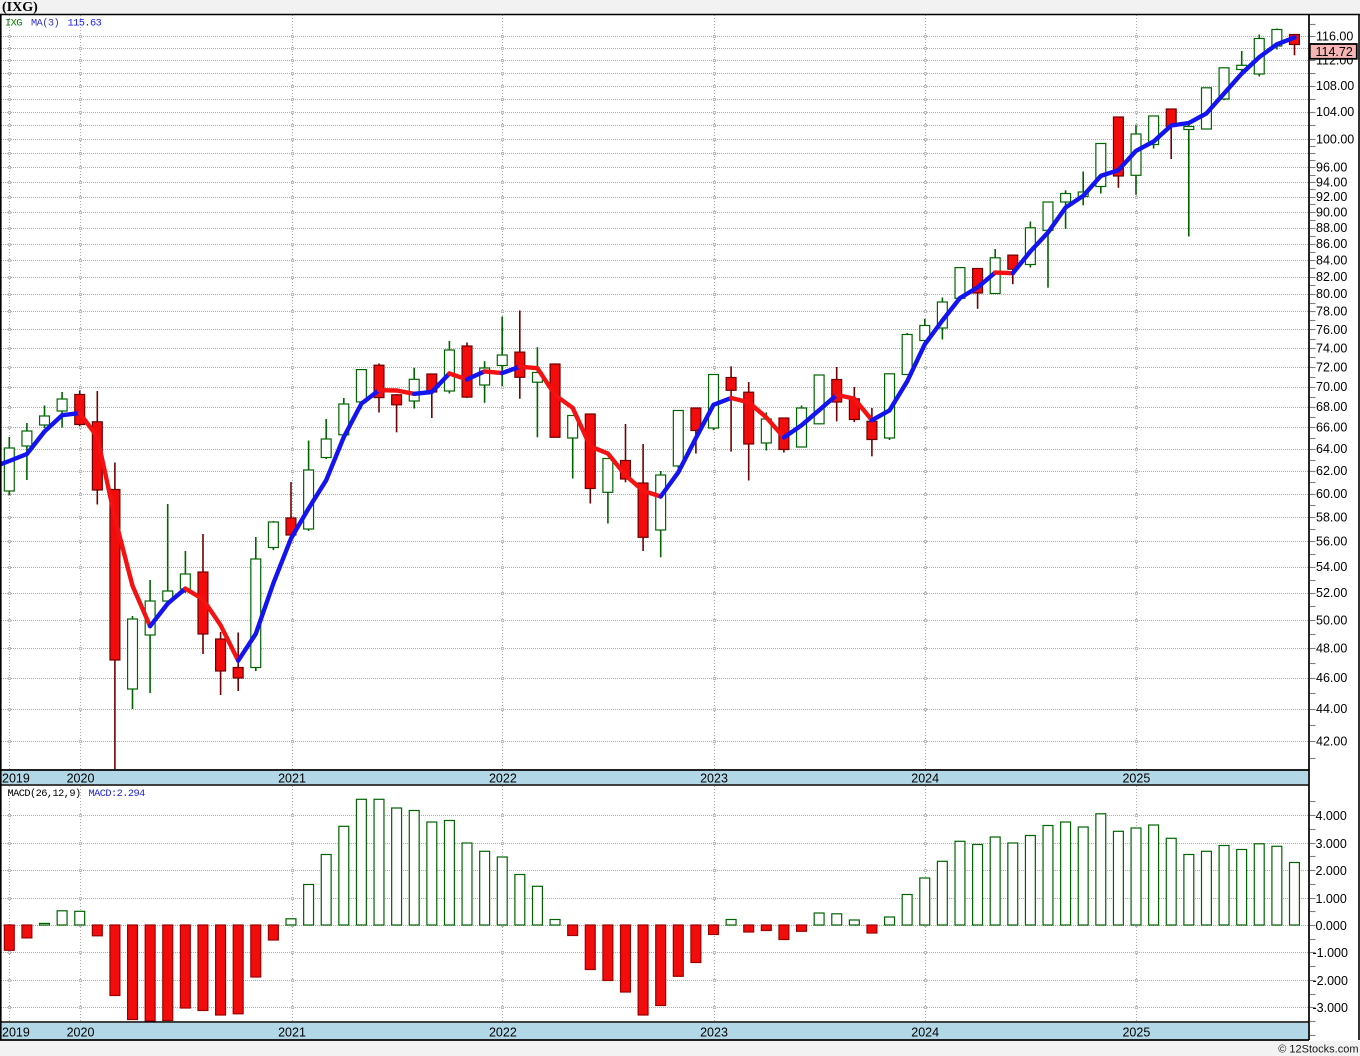  I want to click on svg-text: 96.00, so click(1331, 168).